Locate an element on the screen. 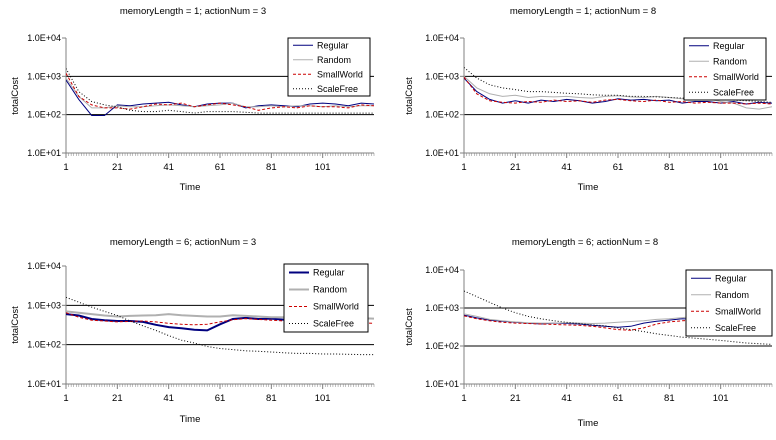 The width and height of the screenshot is (776, 440). series-line-random is located at coordinates (618, 92).